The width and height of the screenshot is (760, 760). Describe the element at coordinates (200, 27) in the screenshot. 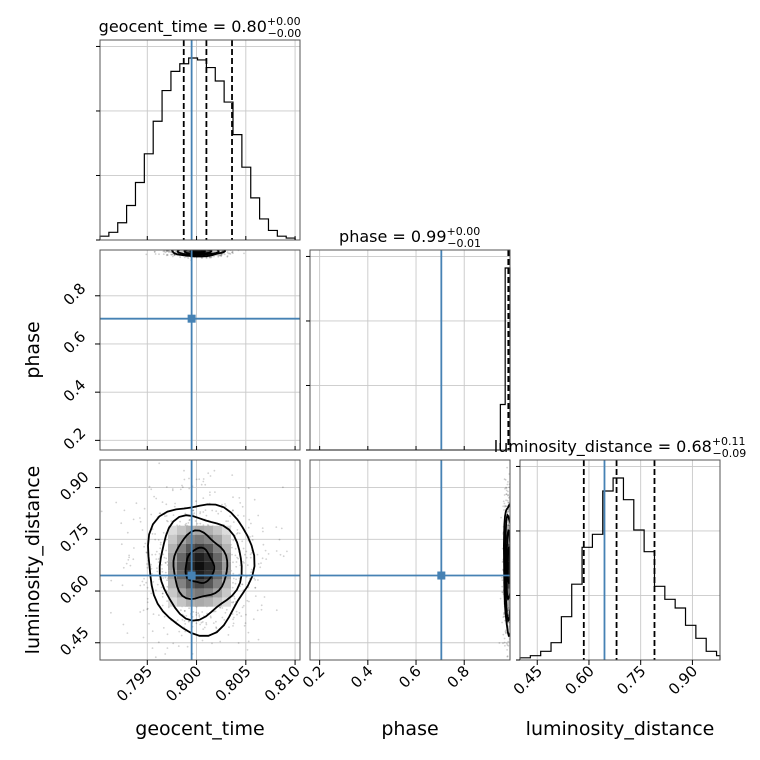

I see `marginal-title-geocent_time: geocent_time = 0.80+0.00 −0.00` at that location.